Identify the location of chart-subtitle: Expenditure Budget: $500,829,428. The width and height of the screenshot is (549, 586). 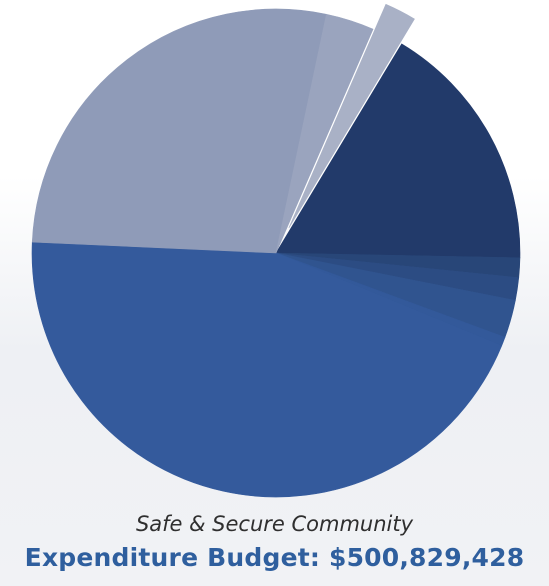
(274, 557).